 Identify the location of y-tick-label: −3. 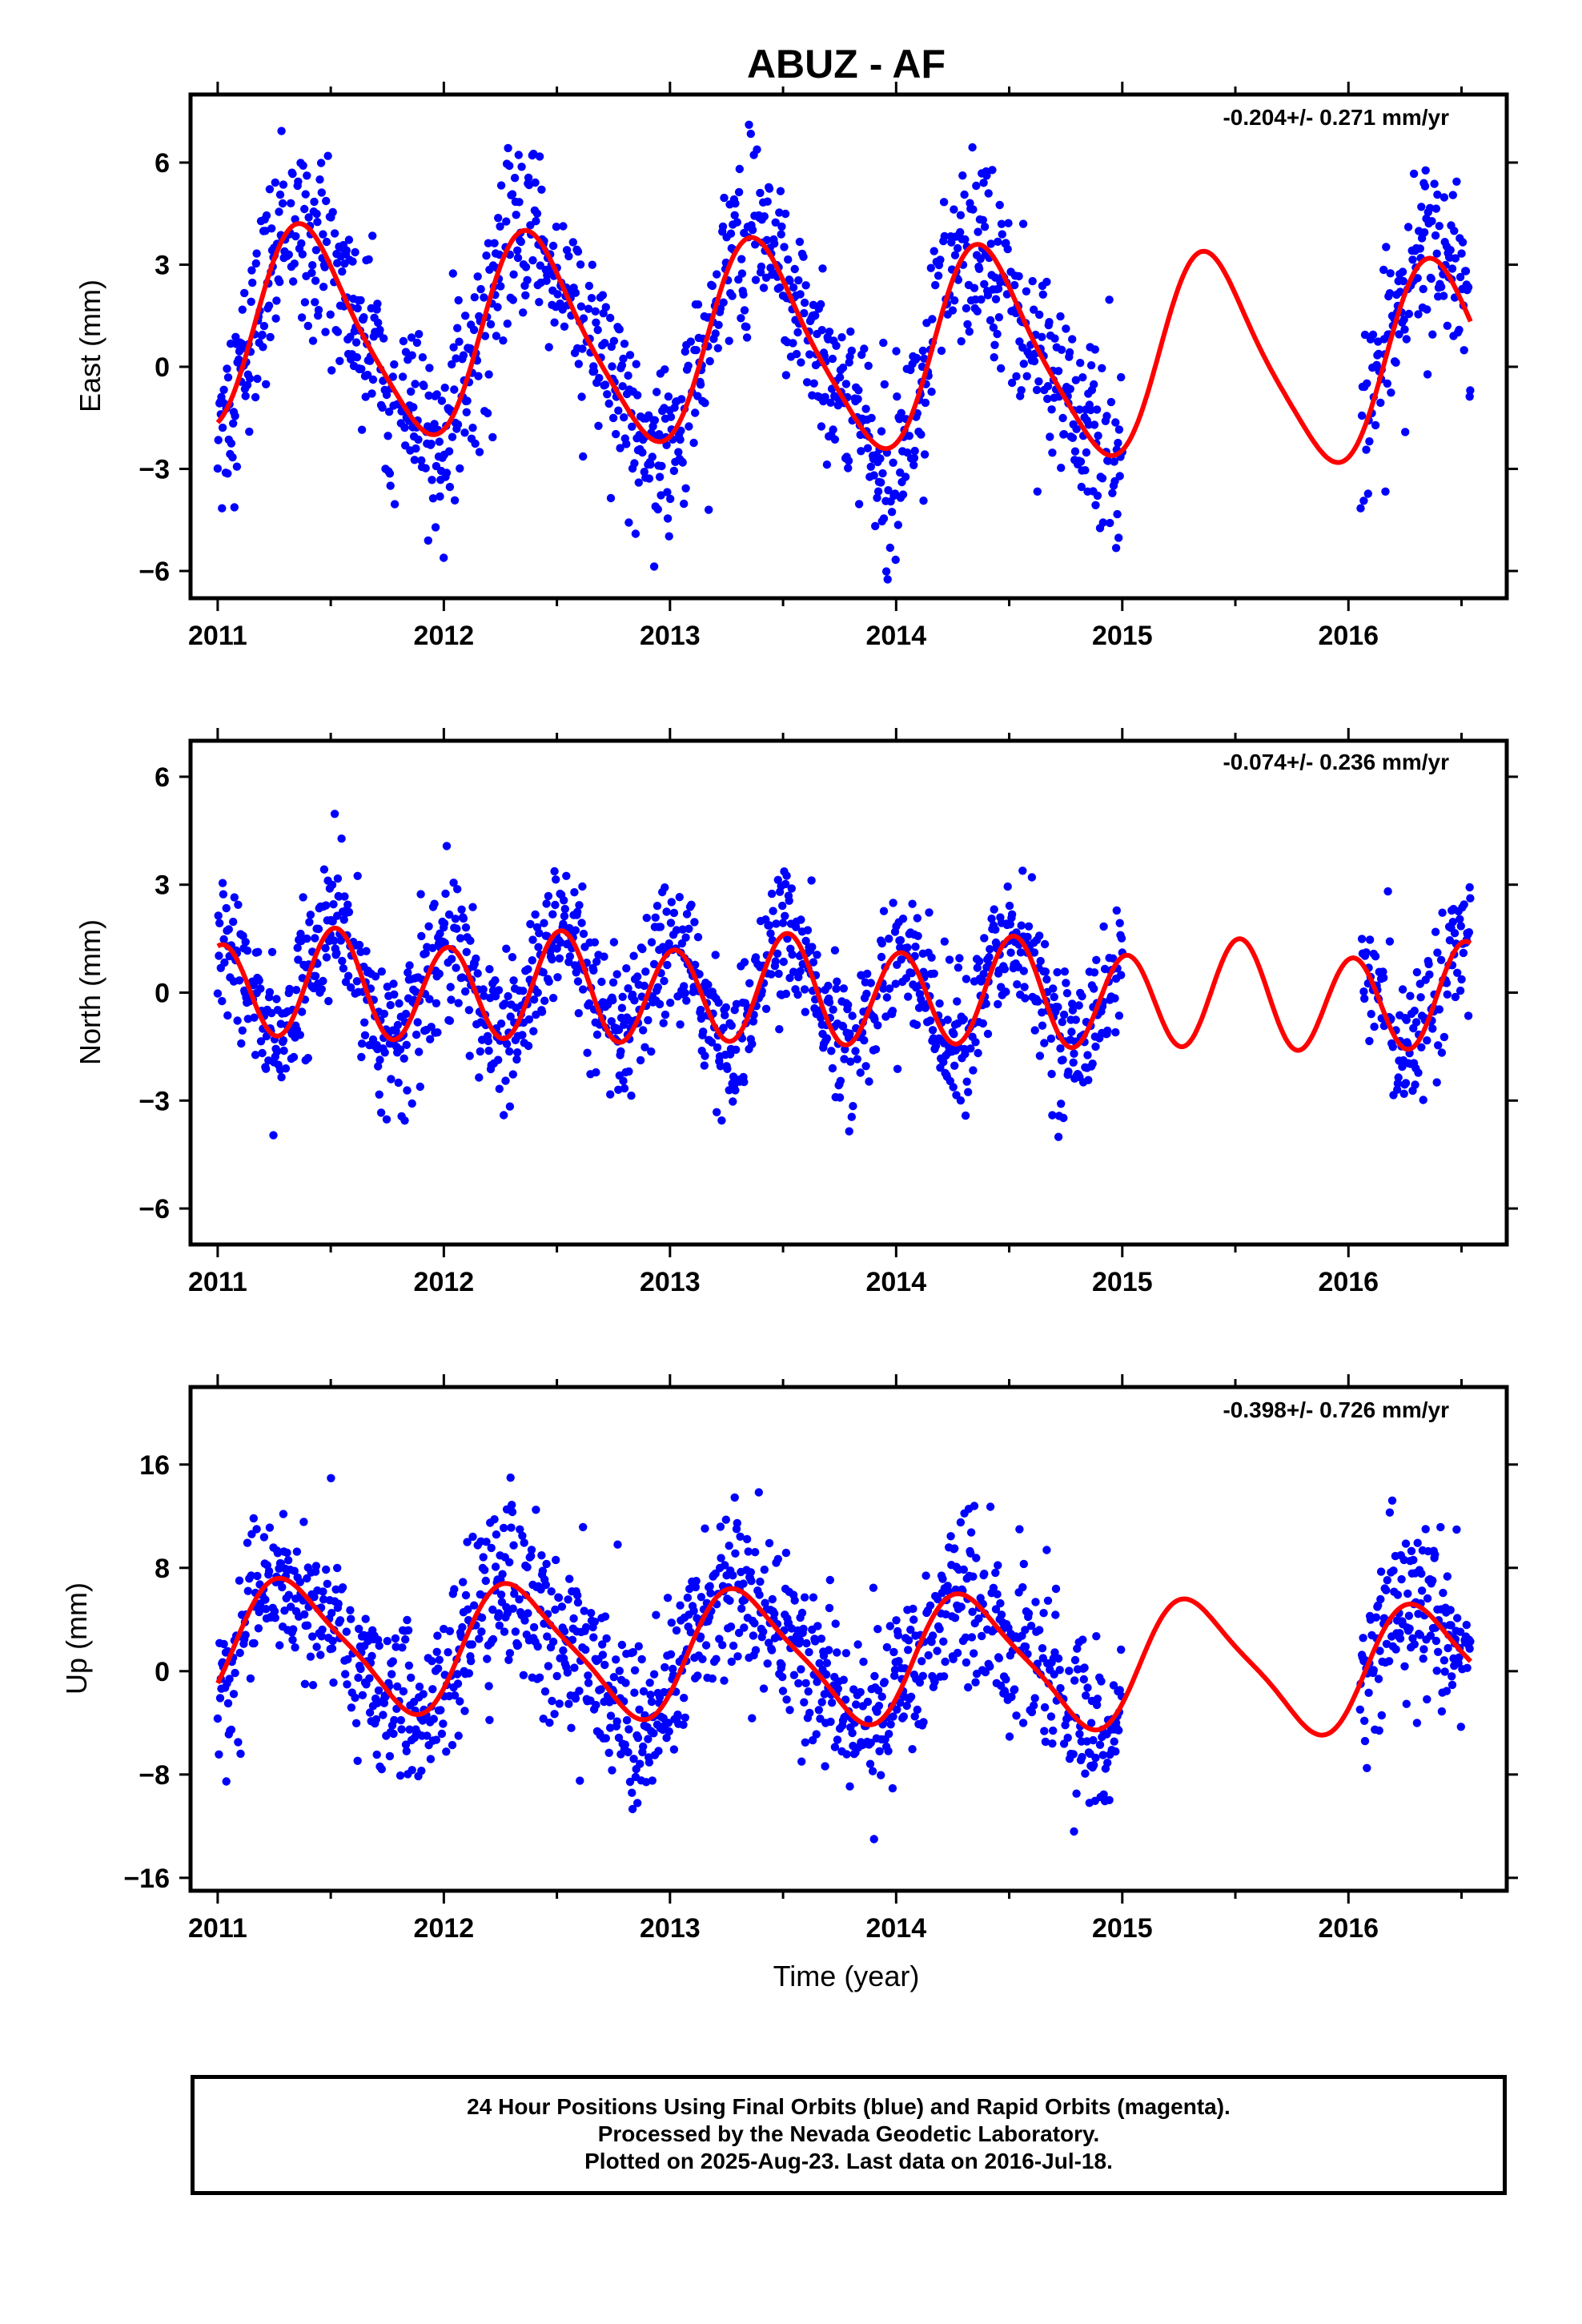
(154, 1101).